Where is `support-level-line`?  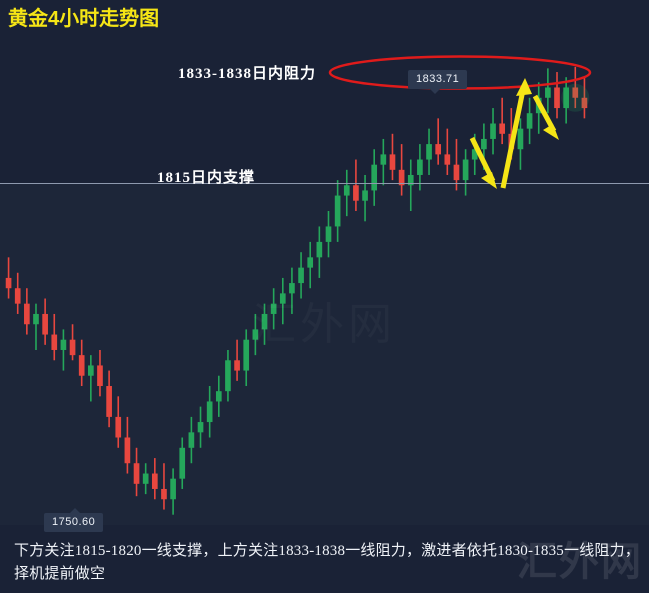
support-level-line is located at coordinates (324, 183).